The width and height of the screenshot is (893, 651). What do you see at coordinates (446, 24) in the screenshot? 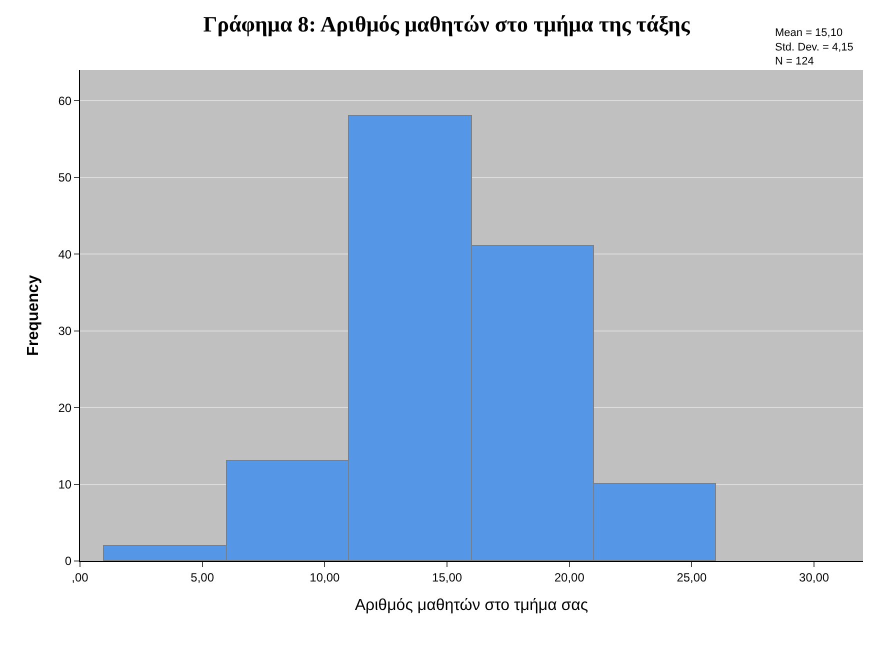
I see `chart-title: Γράφημα 8: Αριθμός μαθητών στο τμήμα της τάξης` at bounding box center [446, 24].